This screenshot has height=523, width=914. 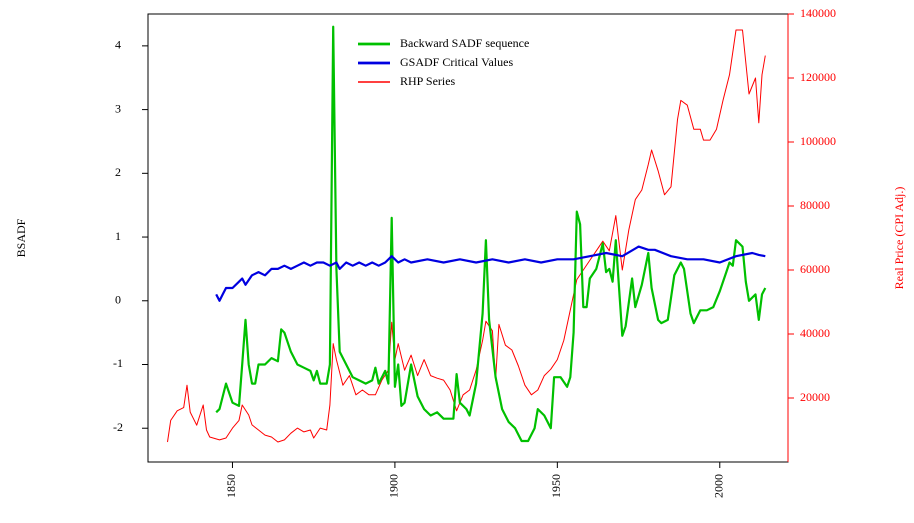 I want to click on legend-label: GSADF Critical Values, so click(x=456, y=62).